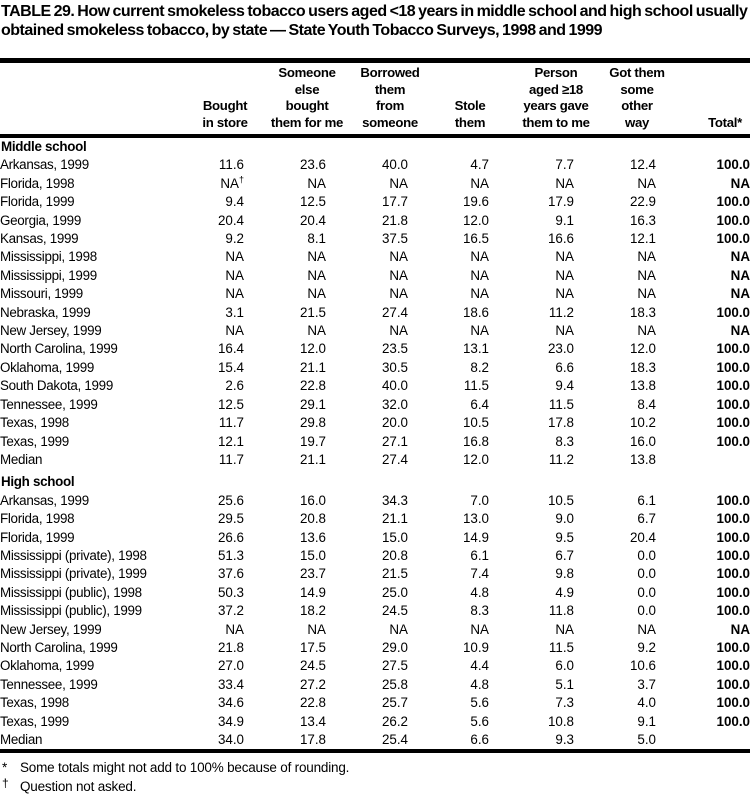 The image size is (750, 802). I want to click on state-label: Arkansas, 1999, so click(44, 500).